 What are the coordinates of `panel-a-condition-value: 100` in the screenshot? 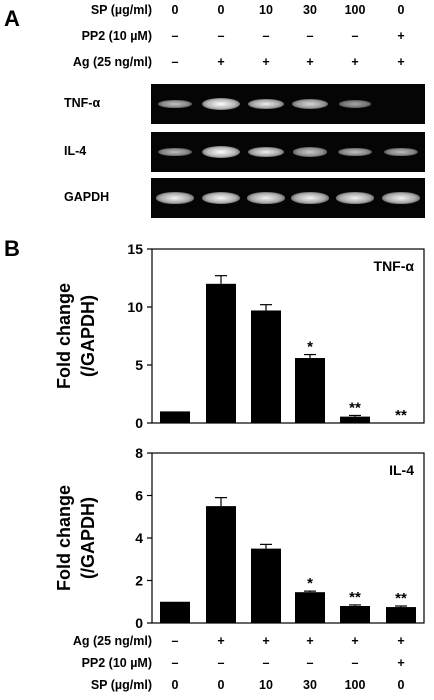 It's located at (355, 10).